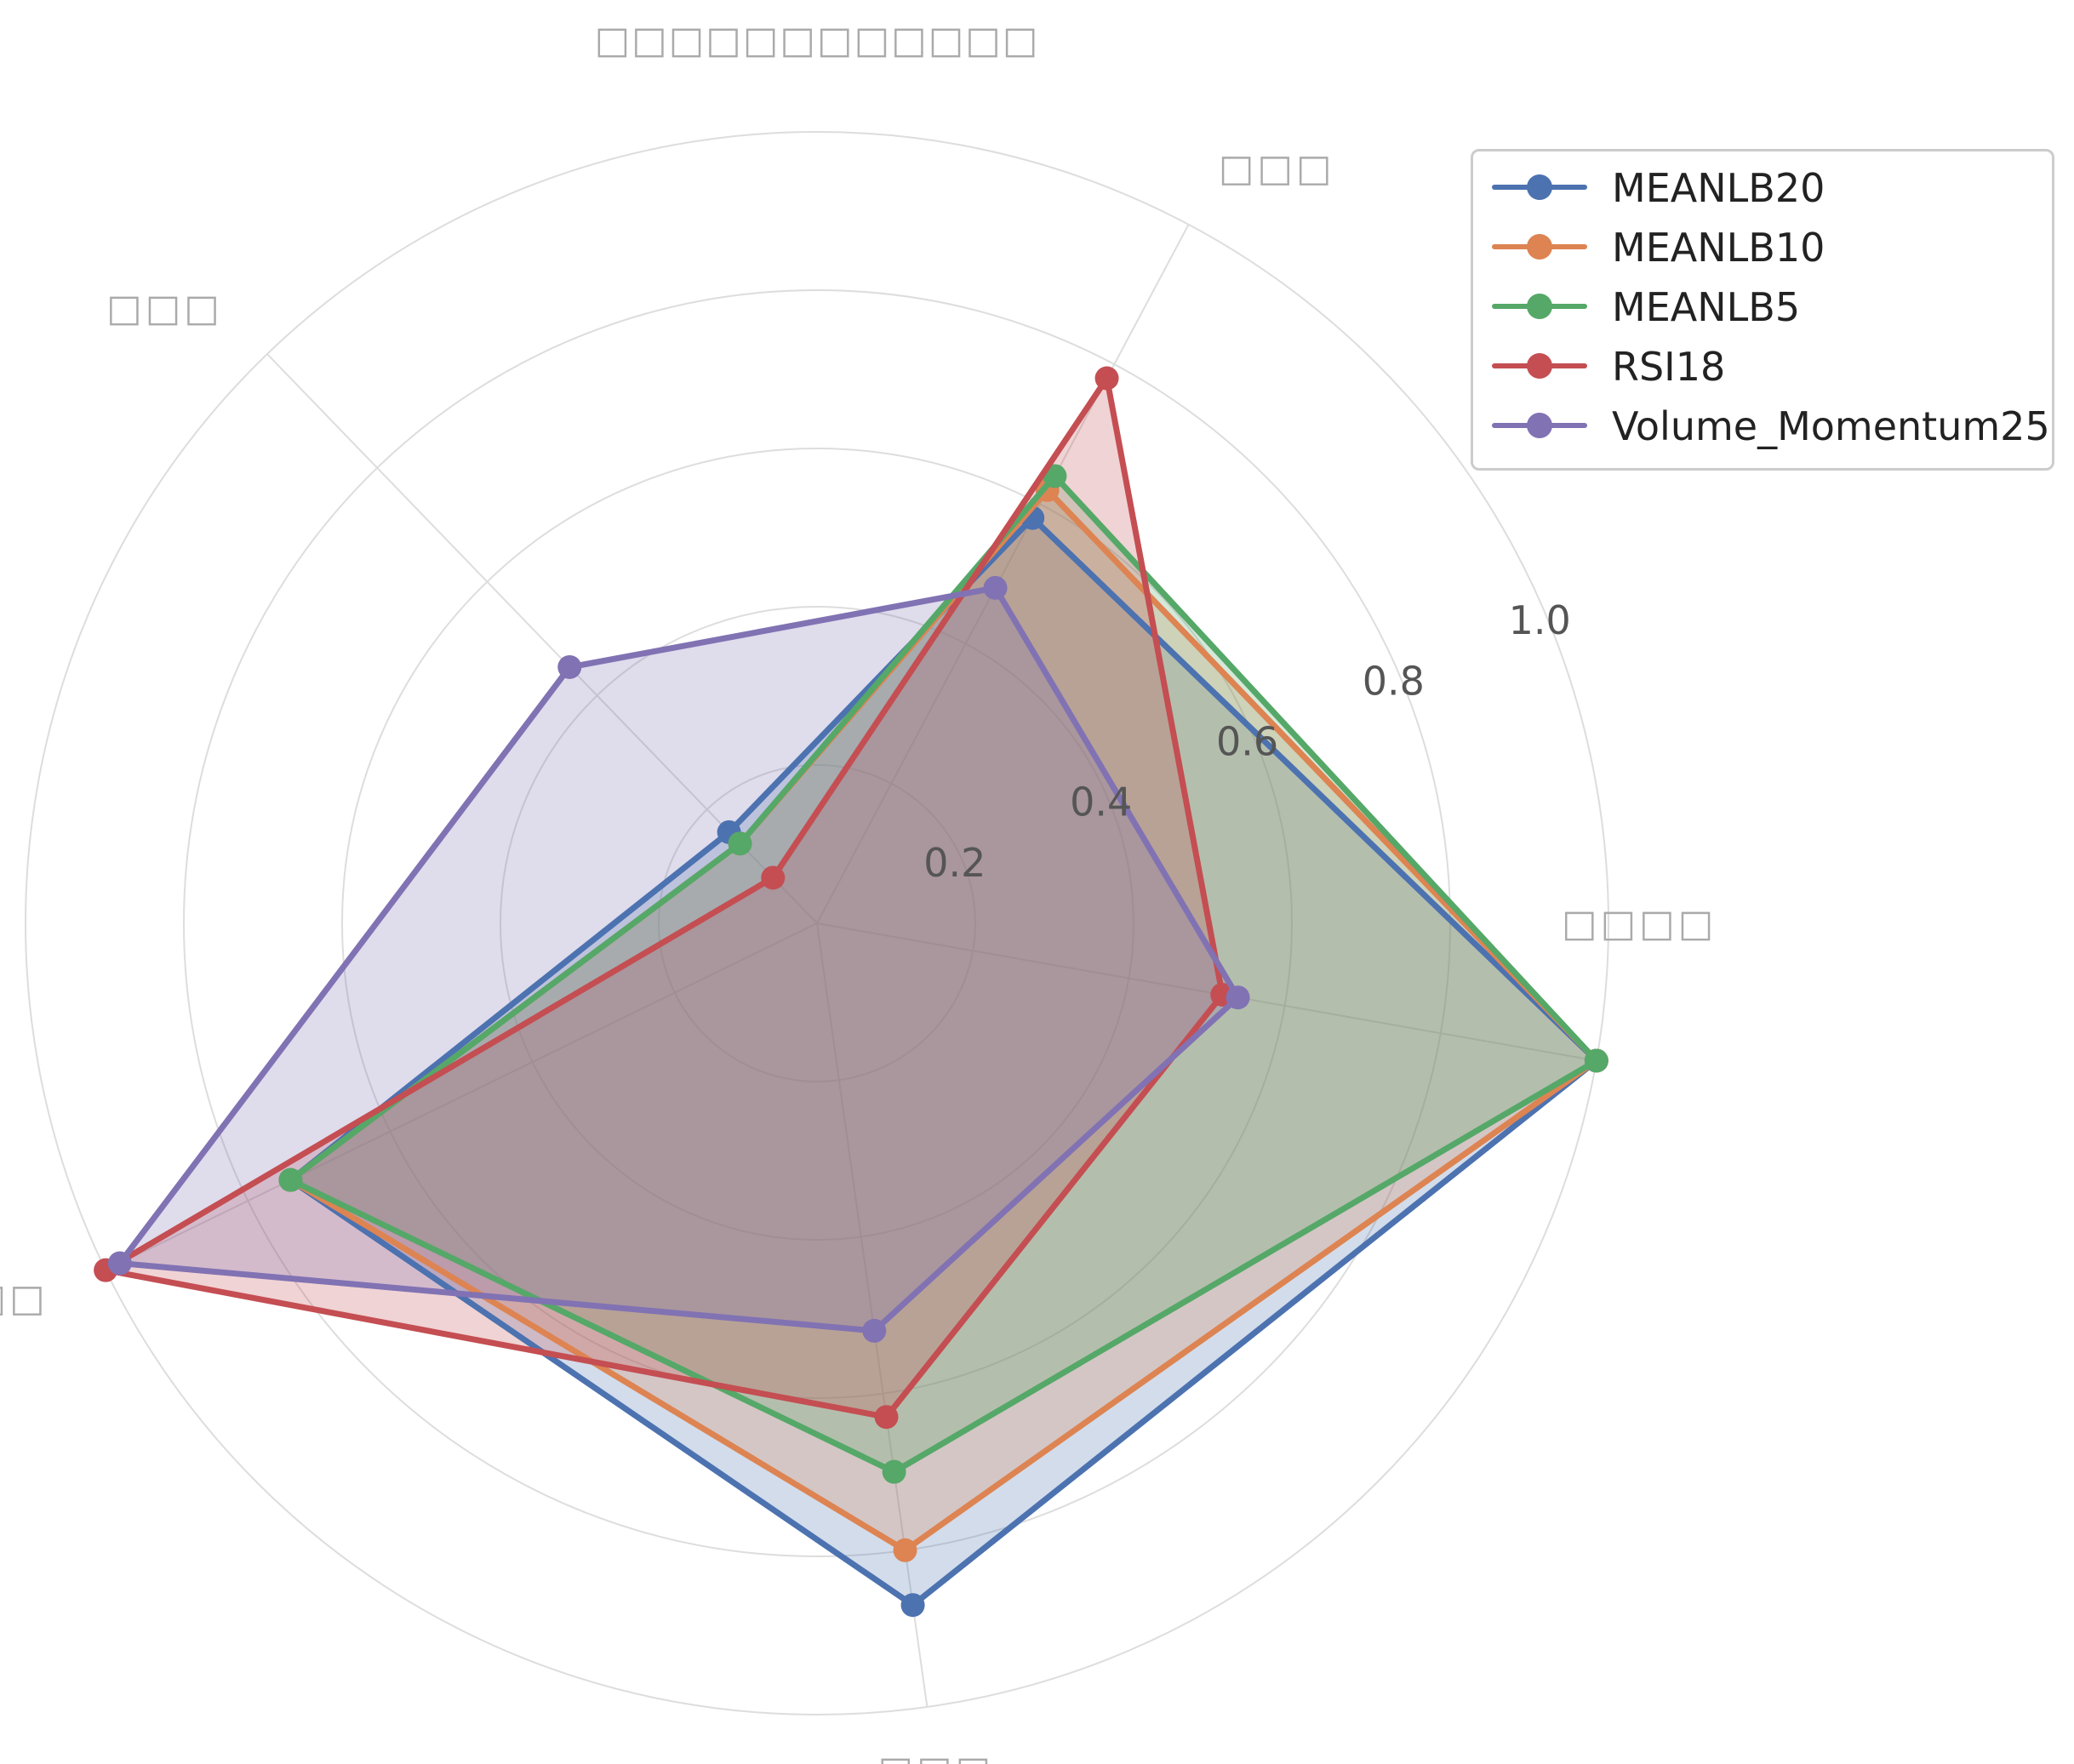 The width and height of the screenshot is (2074, 1764). What do you see at coordinates (936, 1756) in the screenshot?
I see `axis-label-4: □□□` at bounding box center [936, 1756].